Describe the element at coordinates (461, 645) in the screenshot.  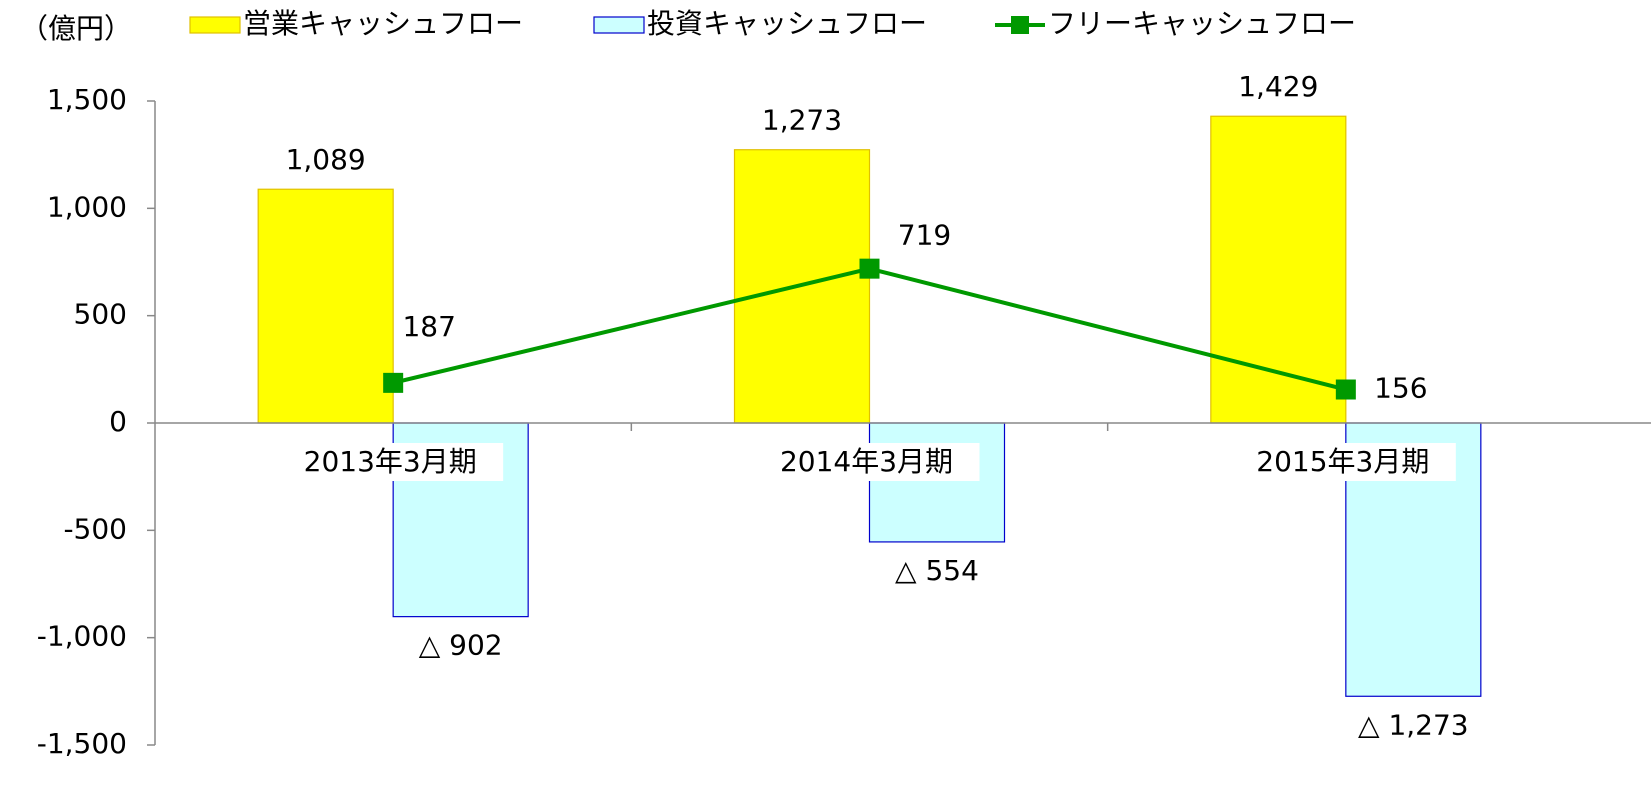
I see `data-label: △ 902` at that location.